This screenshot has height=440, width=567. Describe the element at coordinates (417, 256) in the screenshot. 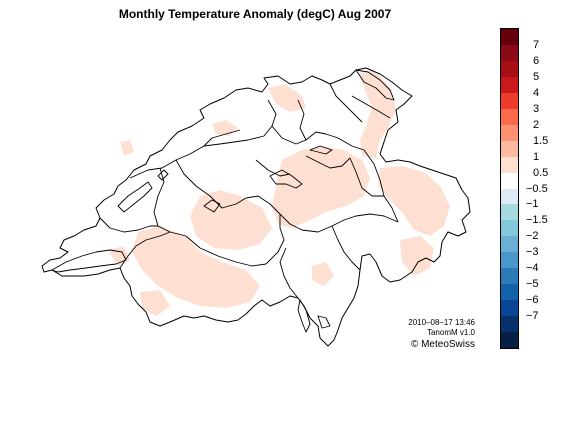

I see `anomaly-patch-southeast` at that location.